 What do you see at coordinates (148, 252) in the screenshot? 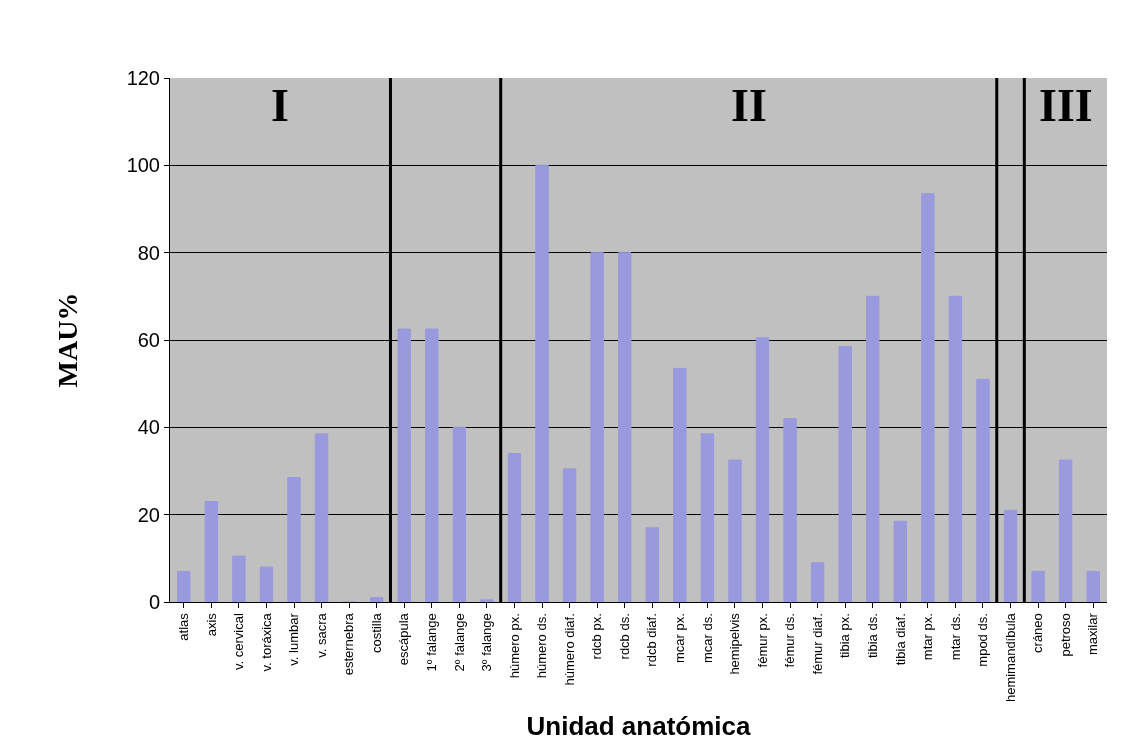
I see `y-tick-label: 80` at bounding box center [148, 252].